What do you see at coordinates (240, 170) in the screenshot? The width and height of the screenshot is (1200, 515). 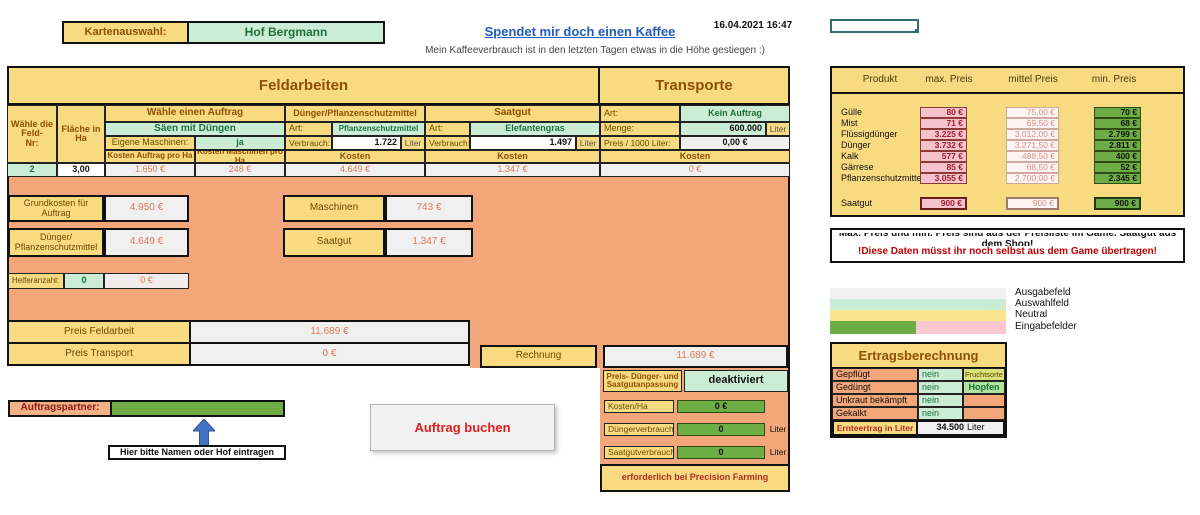 I see `kosten-maschinen-value: 248 €` at bounding box center [240, 170].